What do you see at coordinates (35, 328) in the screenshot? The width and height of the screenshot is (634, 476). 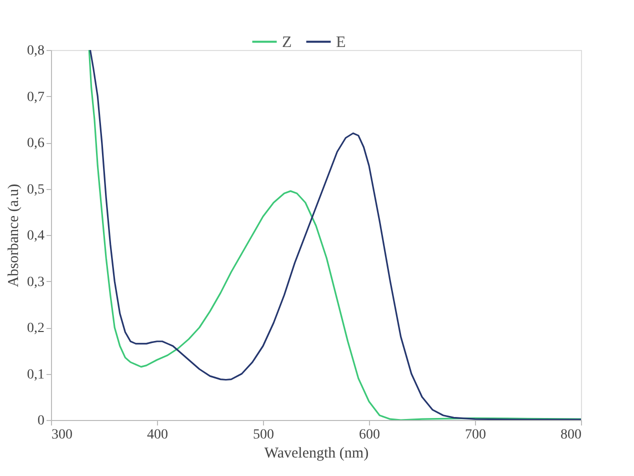 I see `y-tick-label: 0,2` at bounding box center [35, 328].